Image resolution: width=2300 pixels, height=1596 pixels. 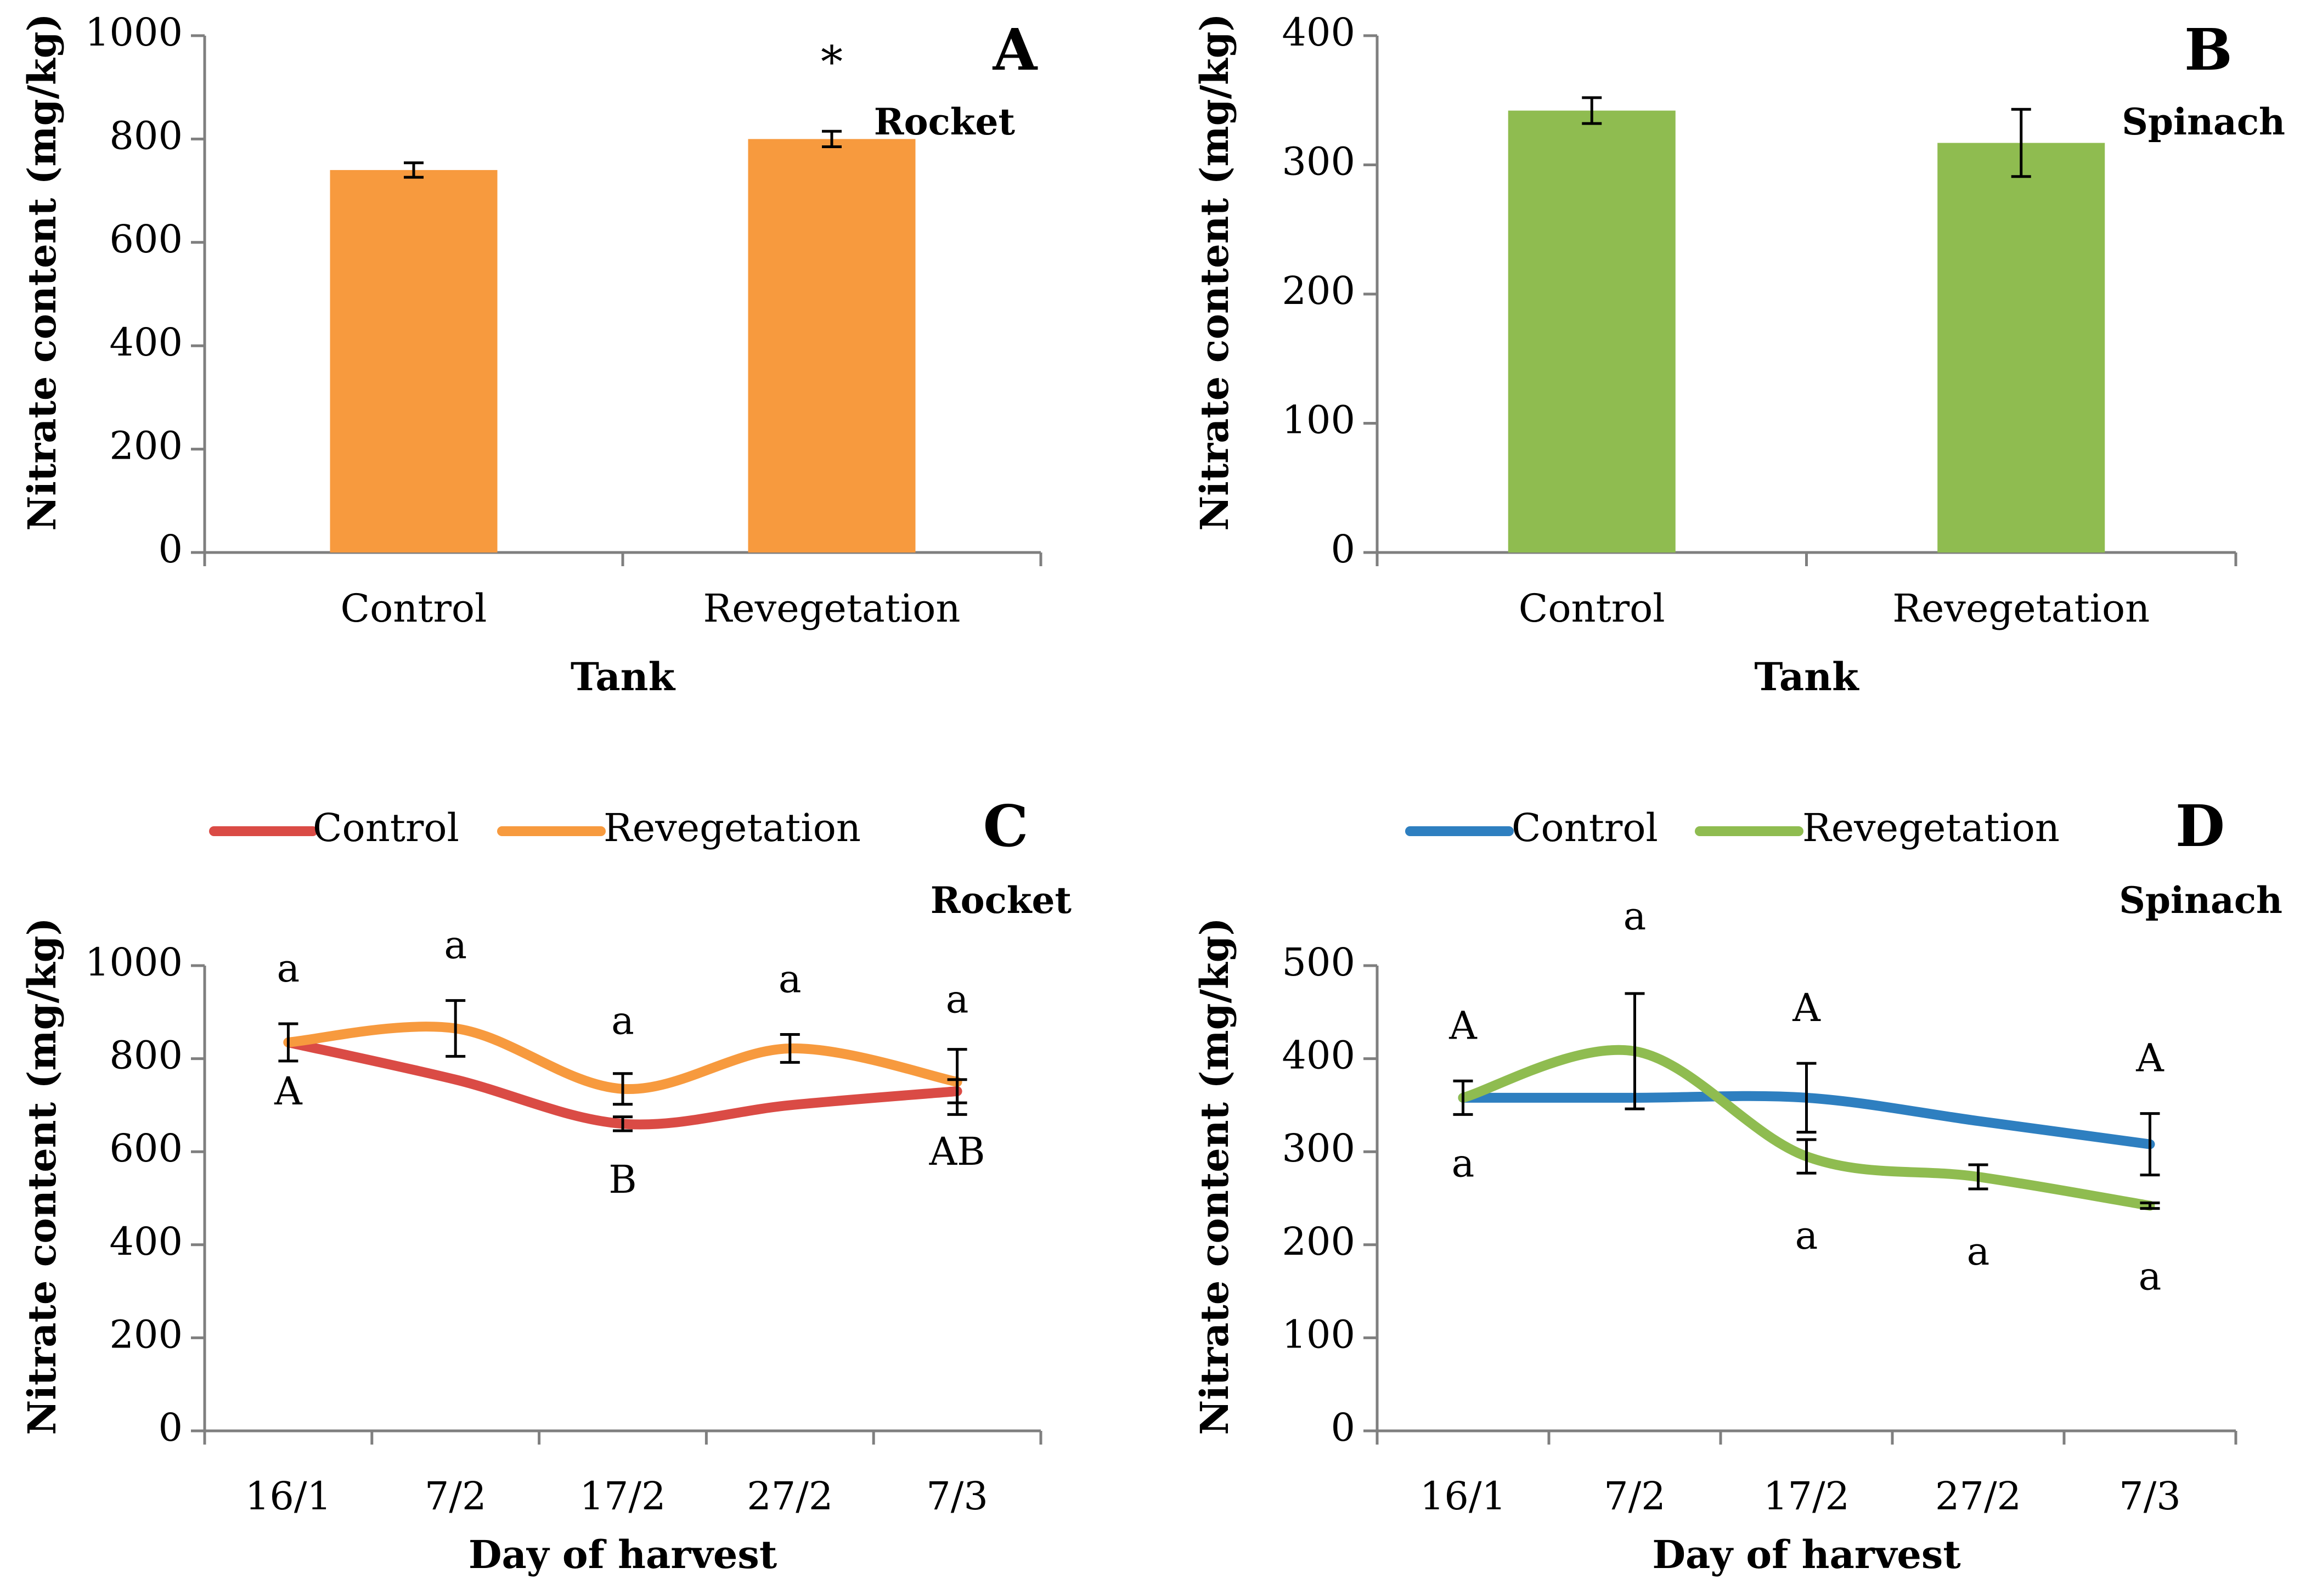 What do you see at coordinates (1806, 1128) in the screenshot?
I see `series-line-revegetation` at bounding box center [1806, 1128].